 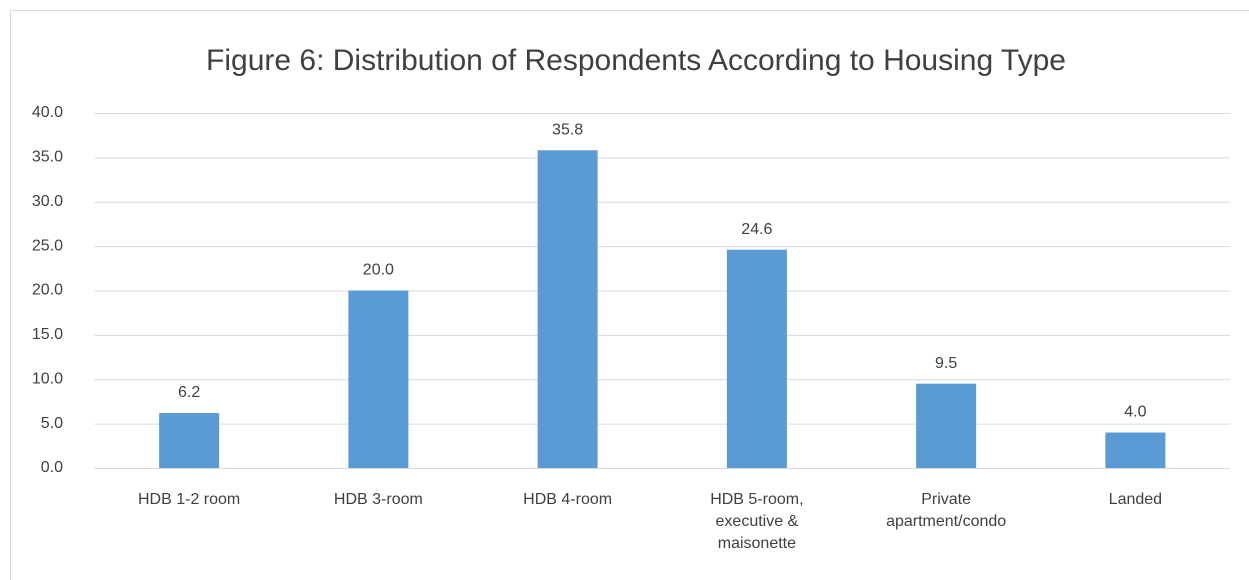 What do you see at coordinates (946, 510) in the screenshot?
I see `x-tick-label: Private apartment/condo` at bounding box center [946, 510].